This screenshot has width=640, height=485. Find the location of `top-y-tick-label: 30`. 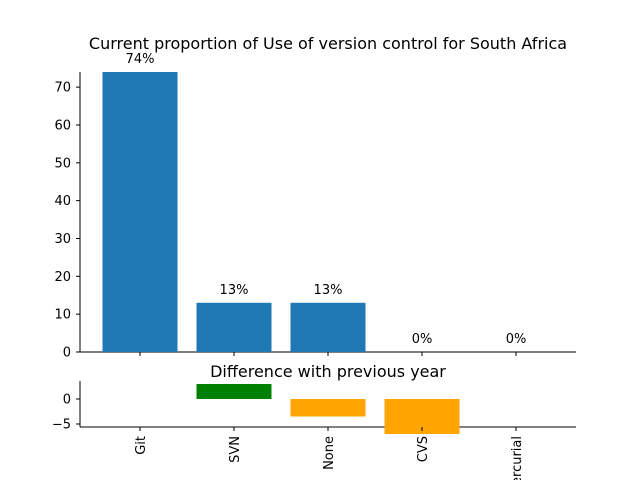

top-y-tick-label: 30 is located at coordinates (62, 239).